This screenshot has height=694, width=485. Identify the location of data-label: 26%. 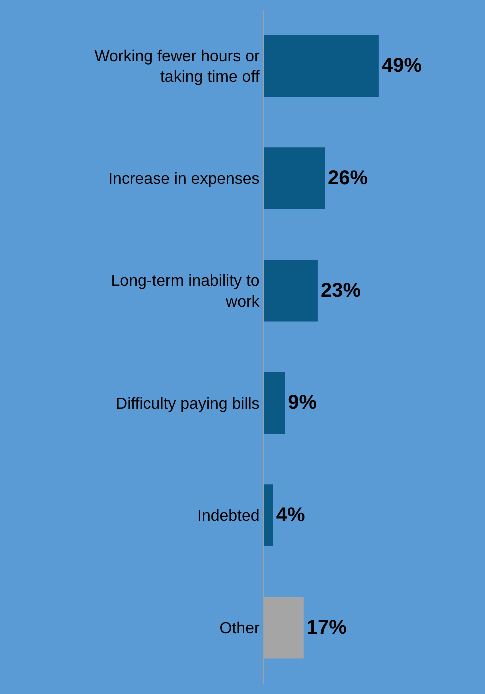
(348, 179).